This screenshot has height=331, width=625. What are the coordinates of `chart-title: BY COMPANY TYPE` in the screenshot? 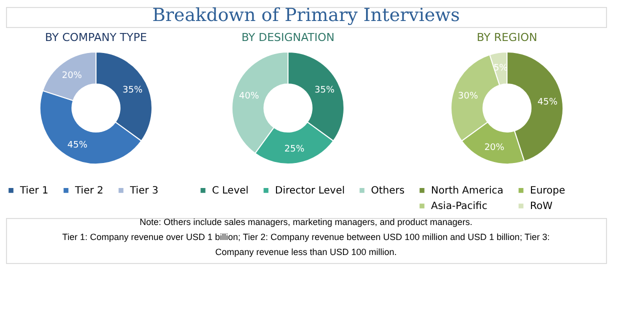 It's located at (96, 37).